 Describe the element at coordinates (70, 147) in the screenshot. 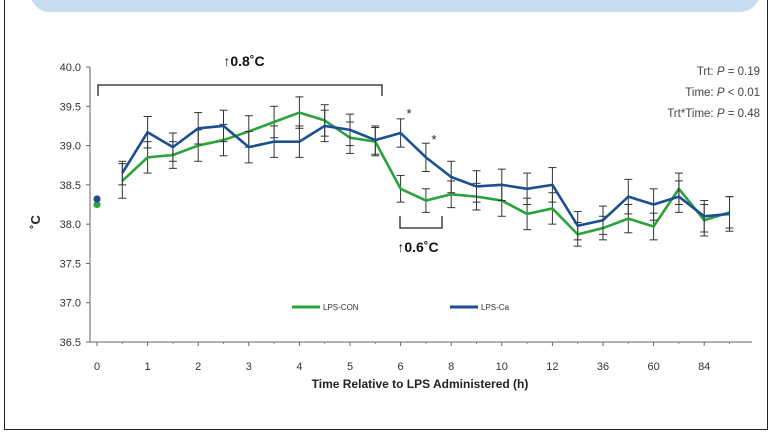

I see `y-tick-label: 39.0` at that location.